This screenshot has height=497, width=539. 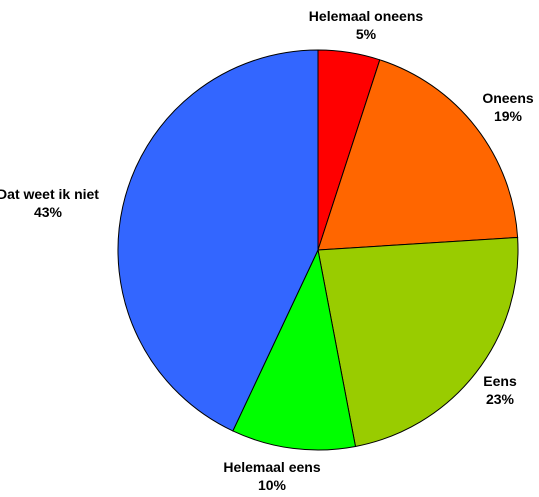 What do you see at coordinates (508, 98) in the screenshot?
I see `slice-label: Oneens` at bounding box center [508, 98].